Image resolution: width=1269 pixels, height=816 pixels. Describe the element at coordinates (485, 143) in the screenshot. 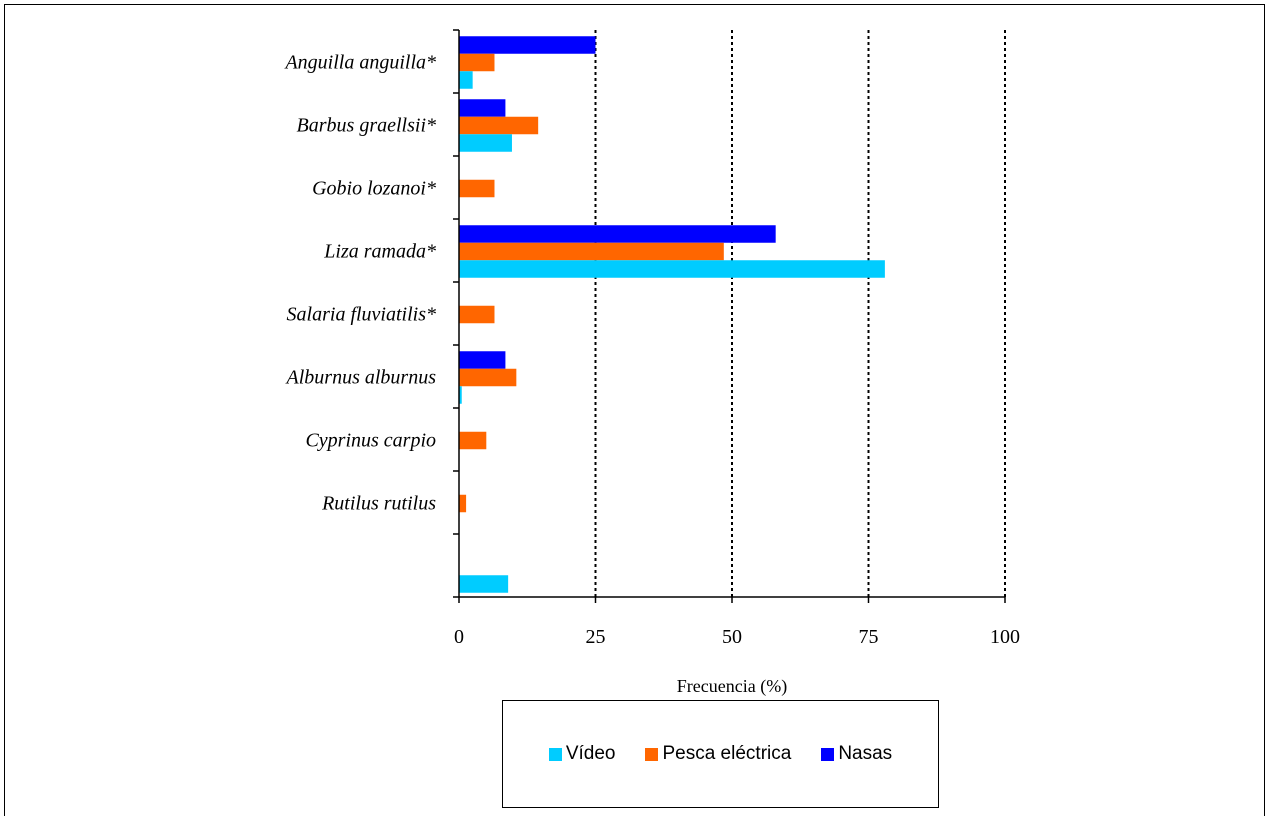

I see `bar-v-deo-barbus-graellsii` at that location.